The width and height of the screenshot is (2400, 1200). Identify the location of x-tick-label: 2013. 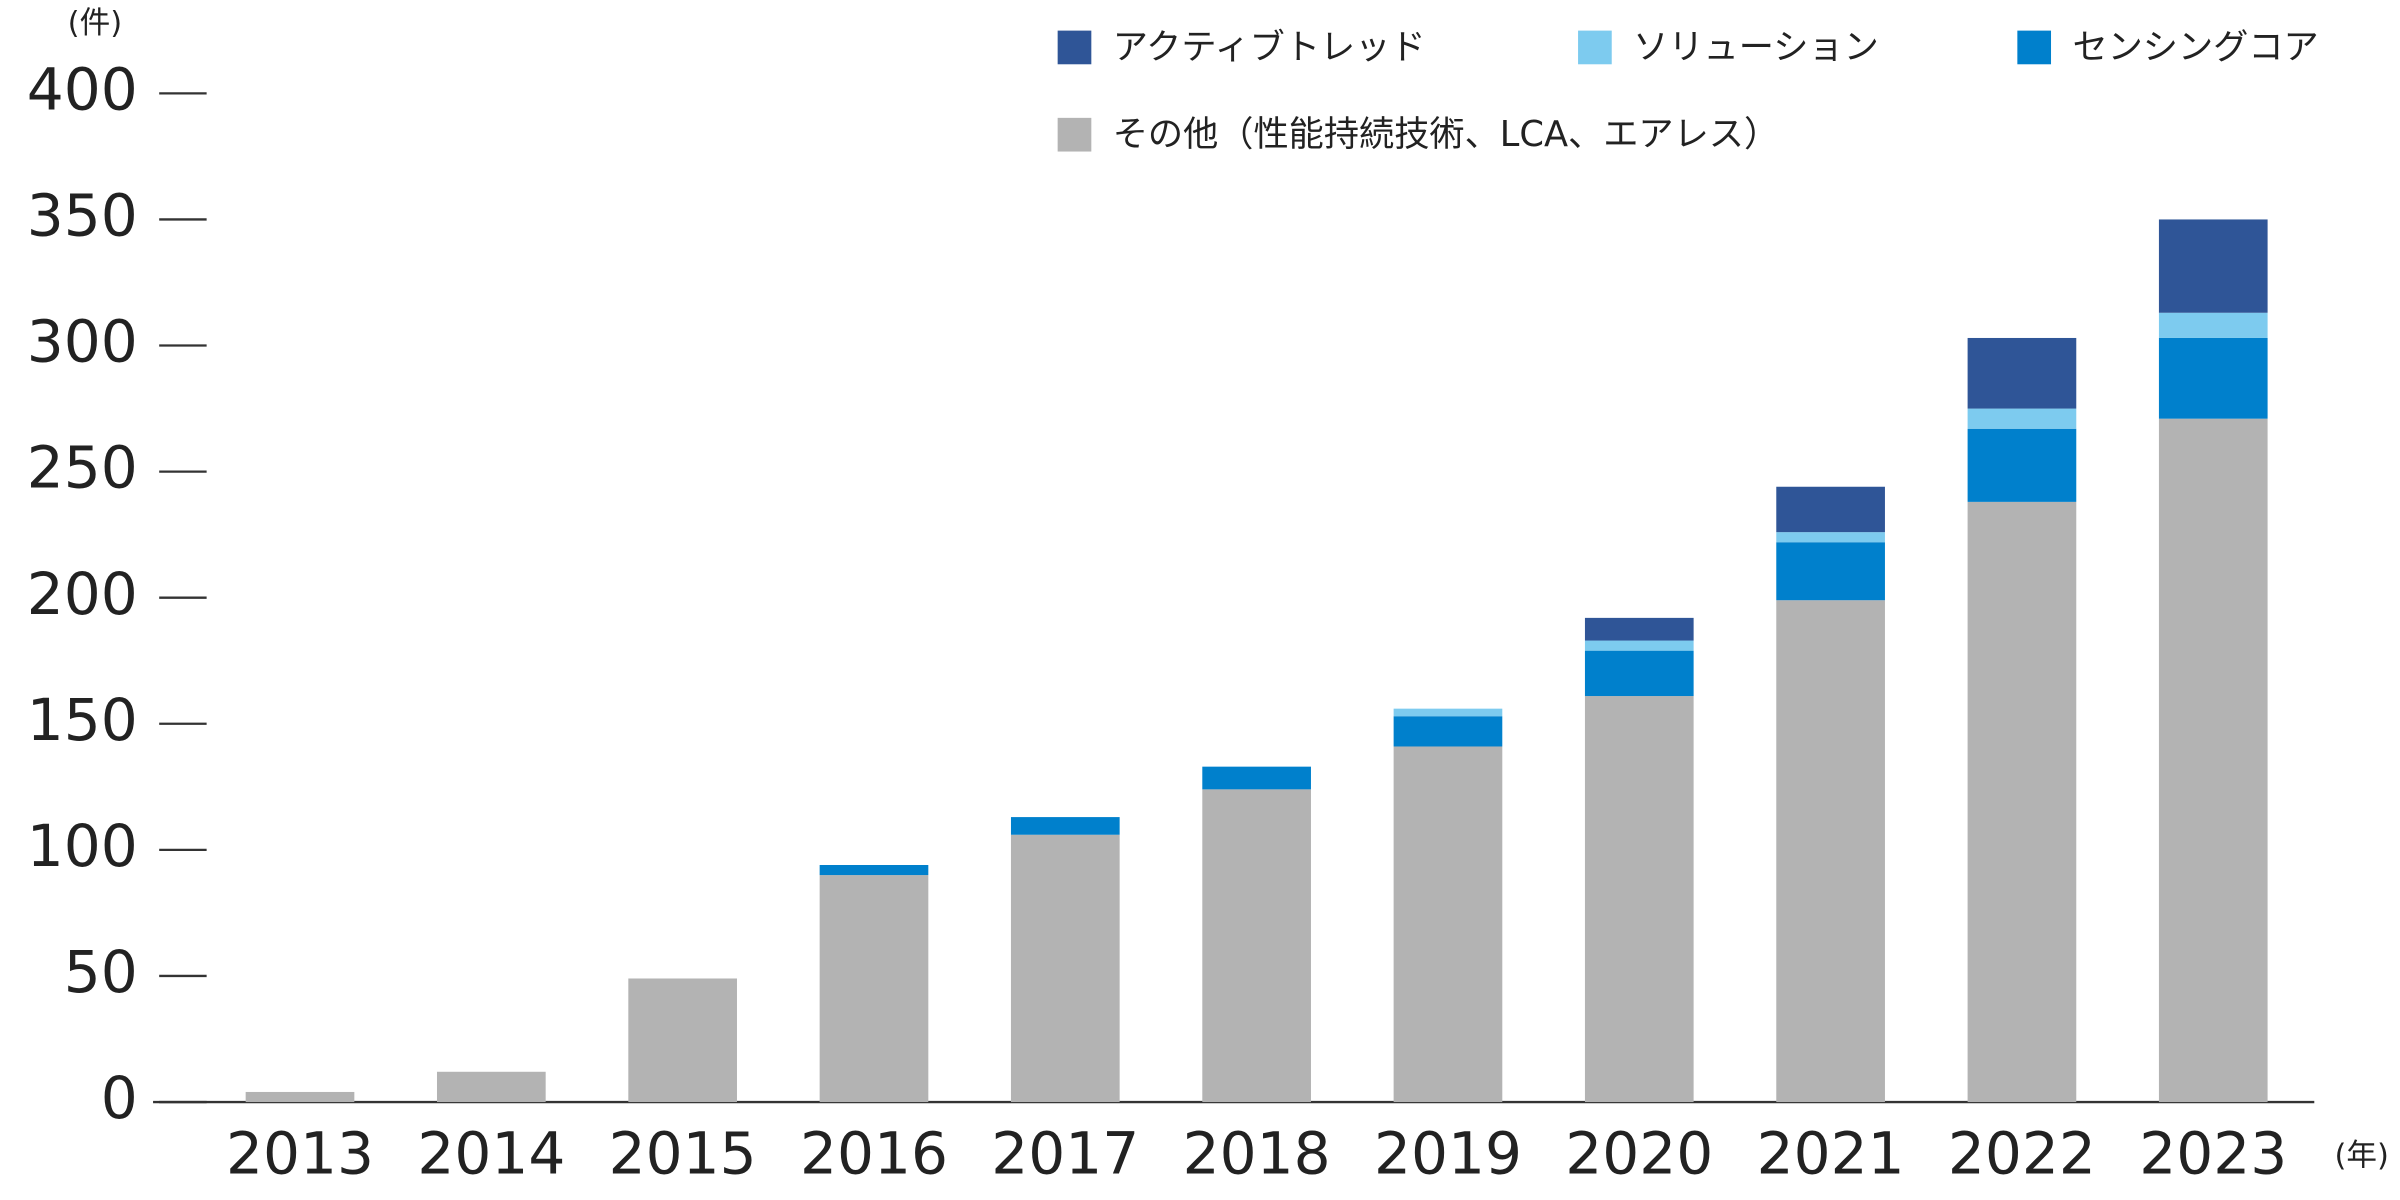
(300, 1153).